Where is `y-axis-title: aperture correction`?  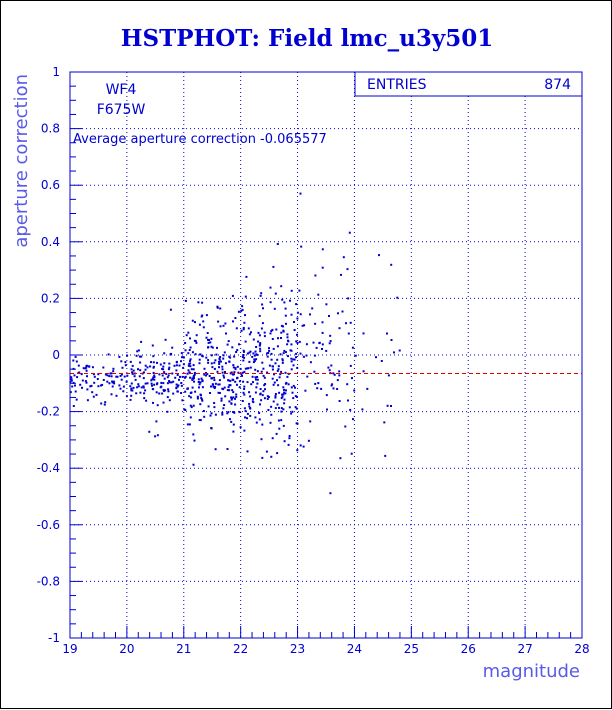 y-axis-title: aperture correction is located at coordinates (21, 161).